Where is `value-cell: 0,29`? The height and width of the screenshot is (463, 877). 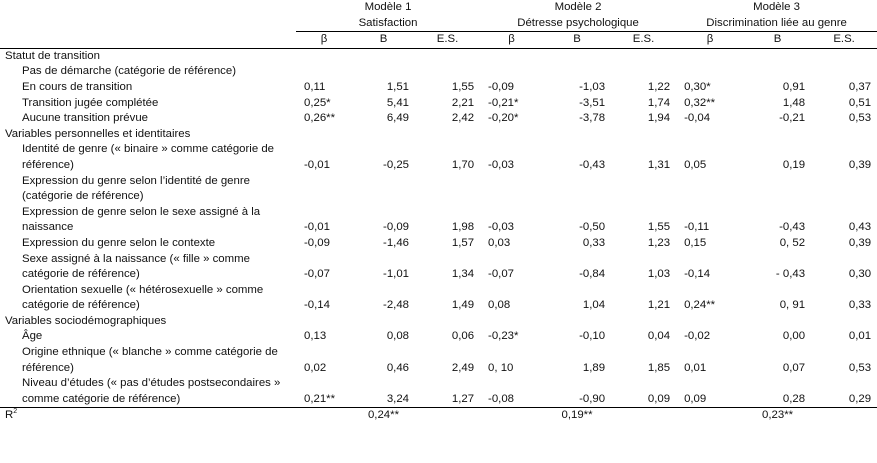 value-cell: 0,29 is located at coordinates (860, 398).